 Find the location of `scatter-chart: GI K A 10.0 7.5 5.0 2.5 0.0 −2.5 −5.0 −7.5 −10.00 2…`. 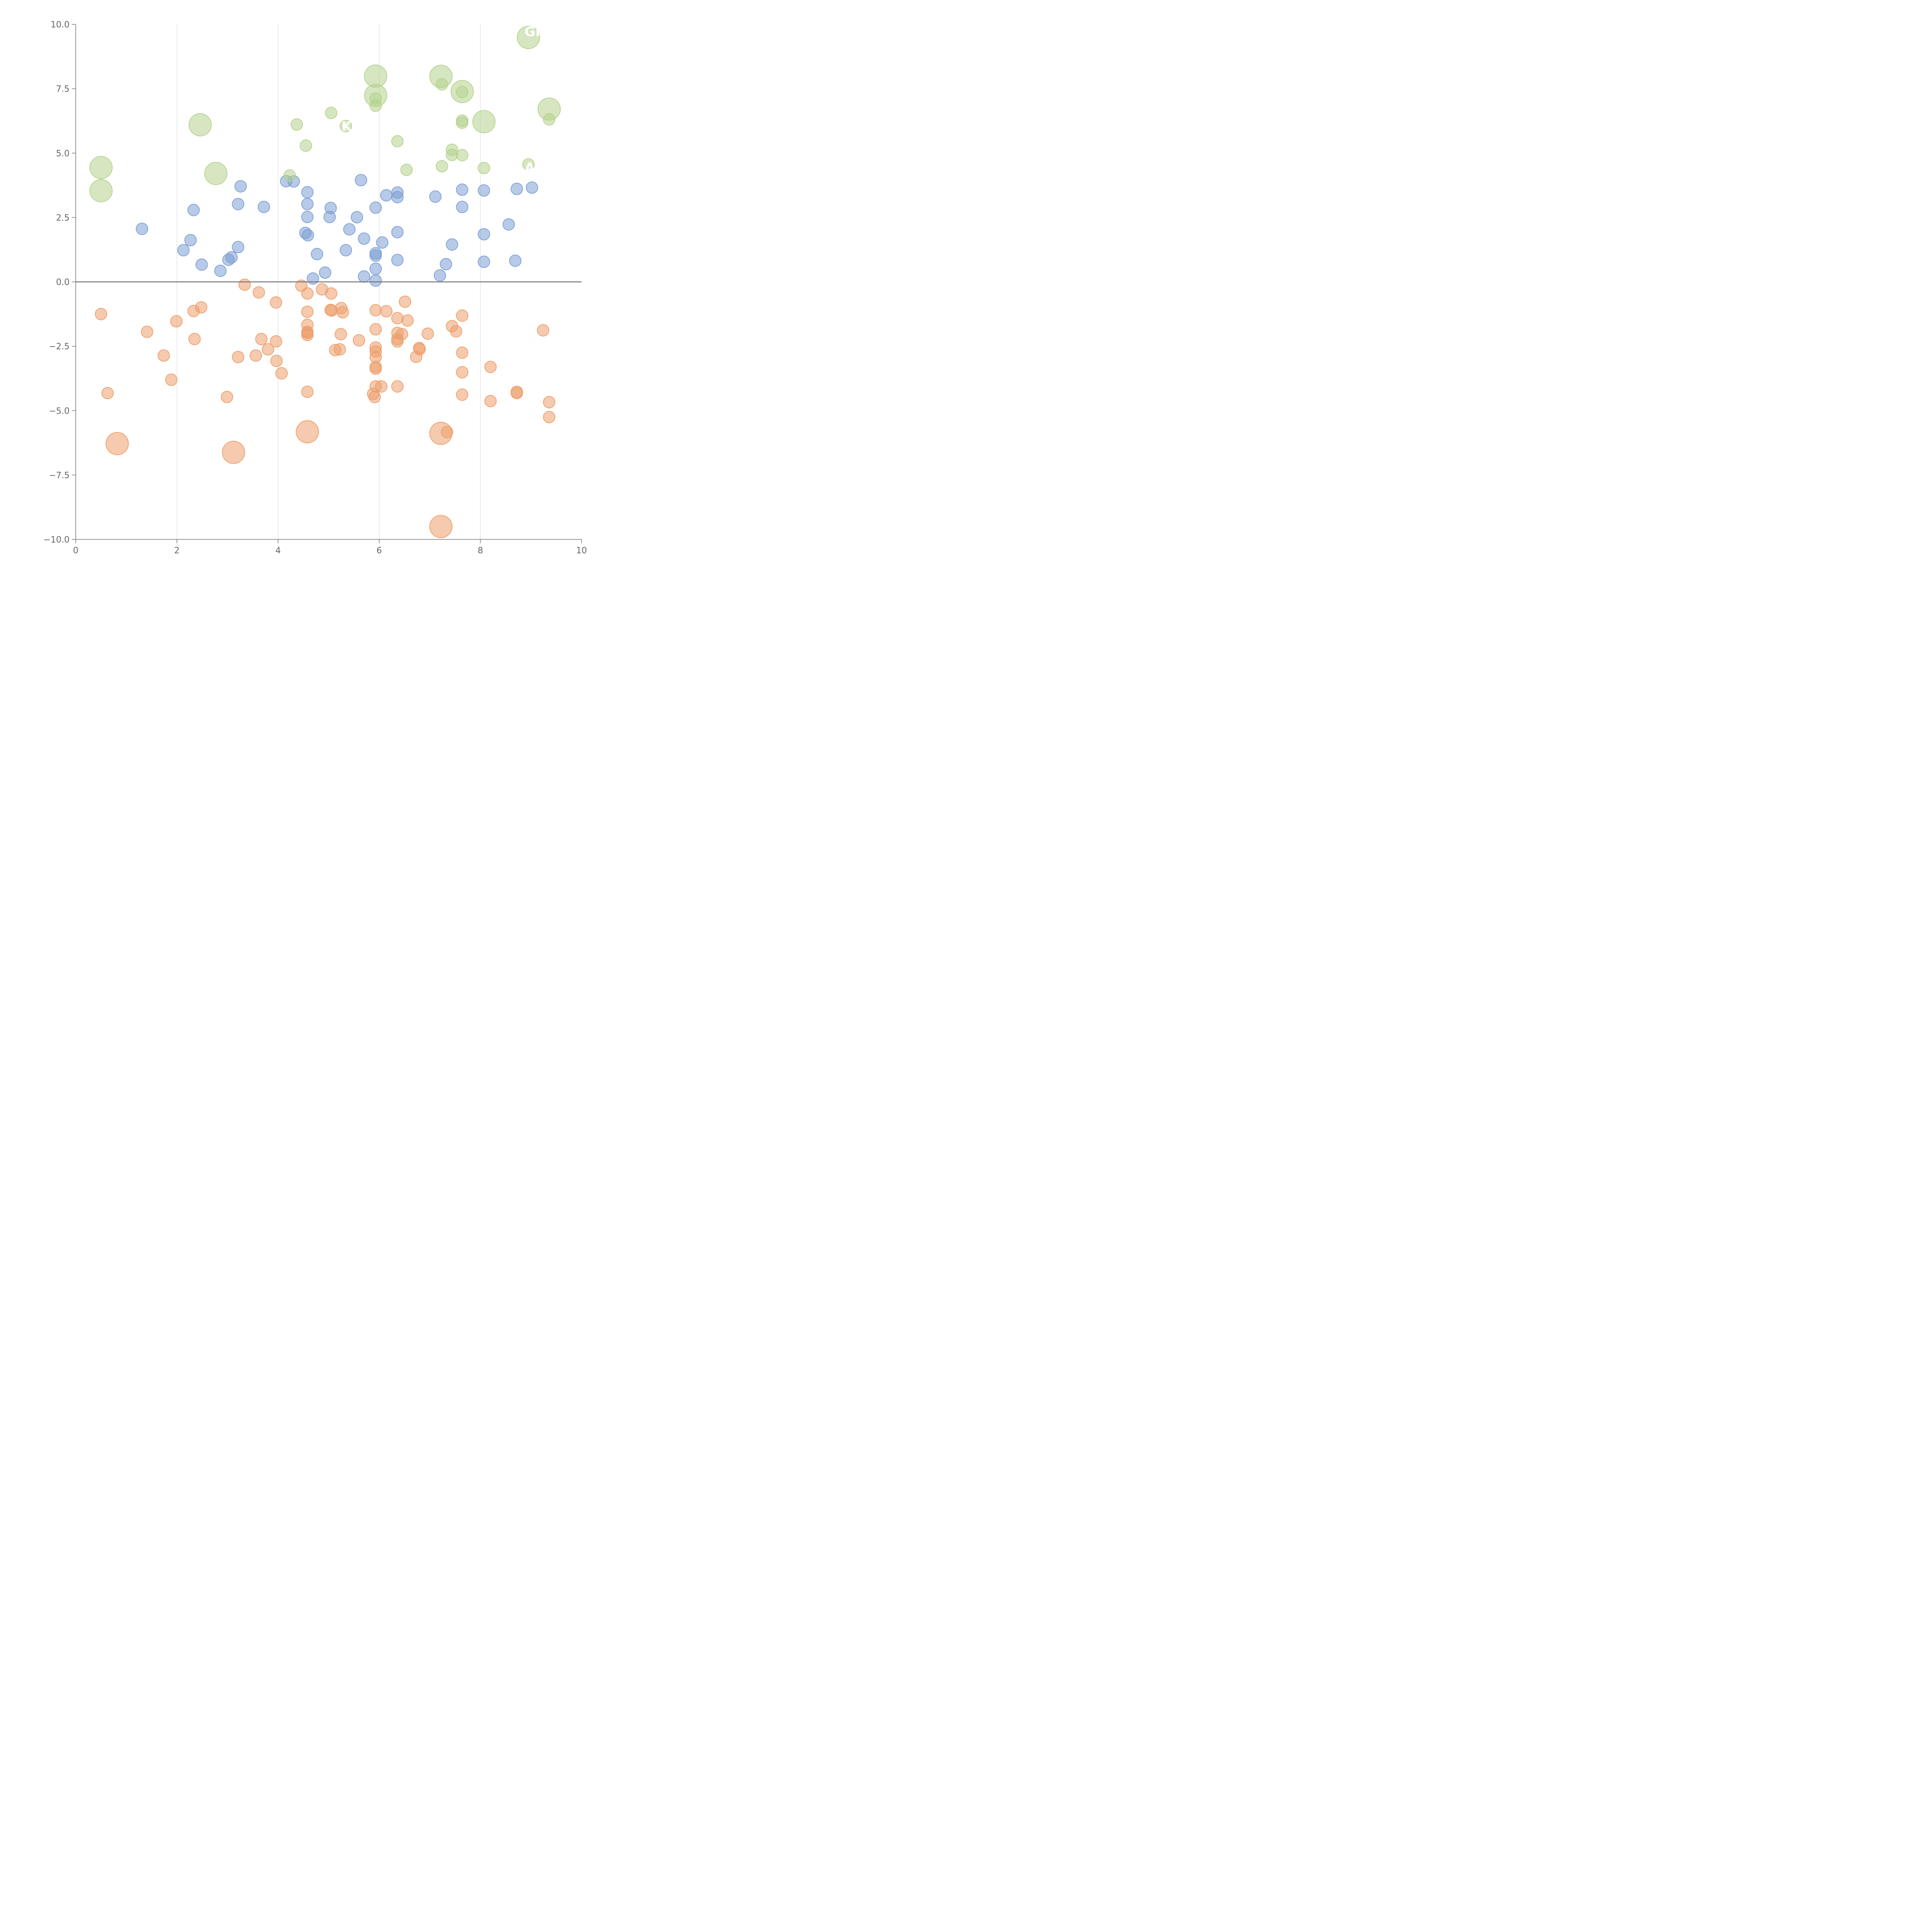

scatter-chart: GI K A 10.0 7.5 5.0 2.5 0.0 −2.5 −5.0 −7.5 −10.00 2… is located at coordinates (316, 288).